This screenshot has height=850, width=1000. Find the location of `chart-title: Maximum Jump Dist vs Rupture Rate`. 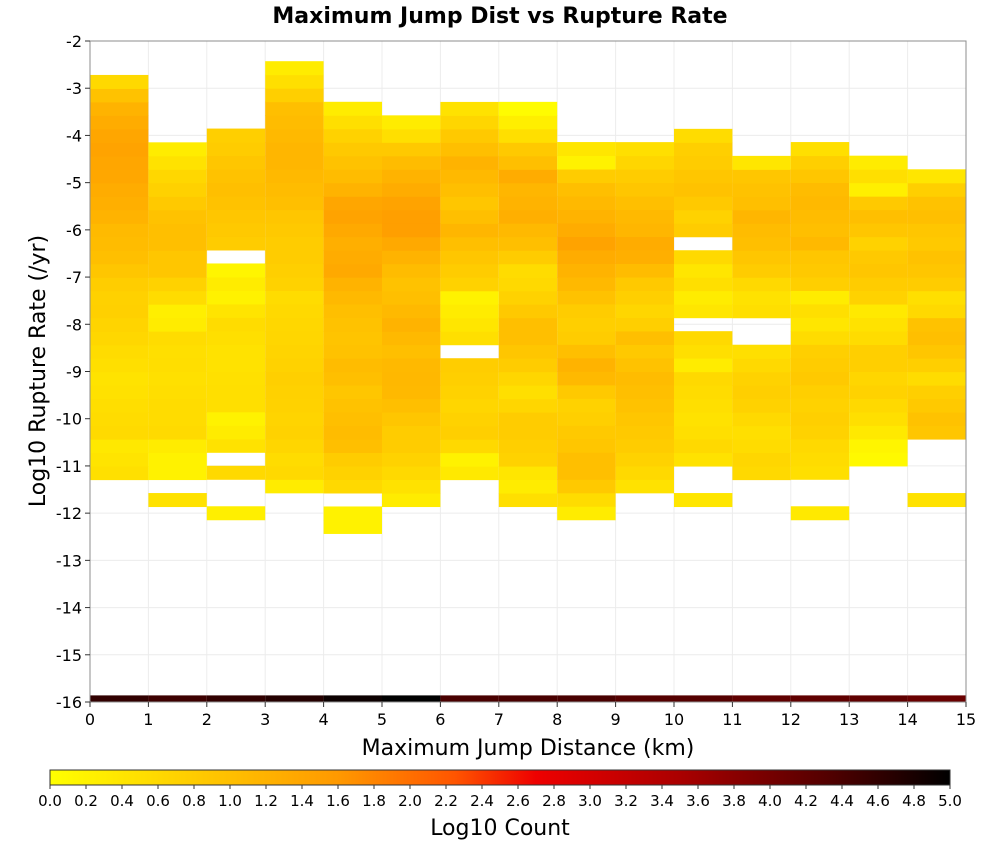

chart-title: Maximum Jump Dist vs Rupture Rate is located at coordinates (499, 16).